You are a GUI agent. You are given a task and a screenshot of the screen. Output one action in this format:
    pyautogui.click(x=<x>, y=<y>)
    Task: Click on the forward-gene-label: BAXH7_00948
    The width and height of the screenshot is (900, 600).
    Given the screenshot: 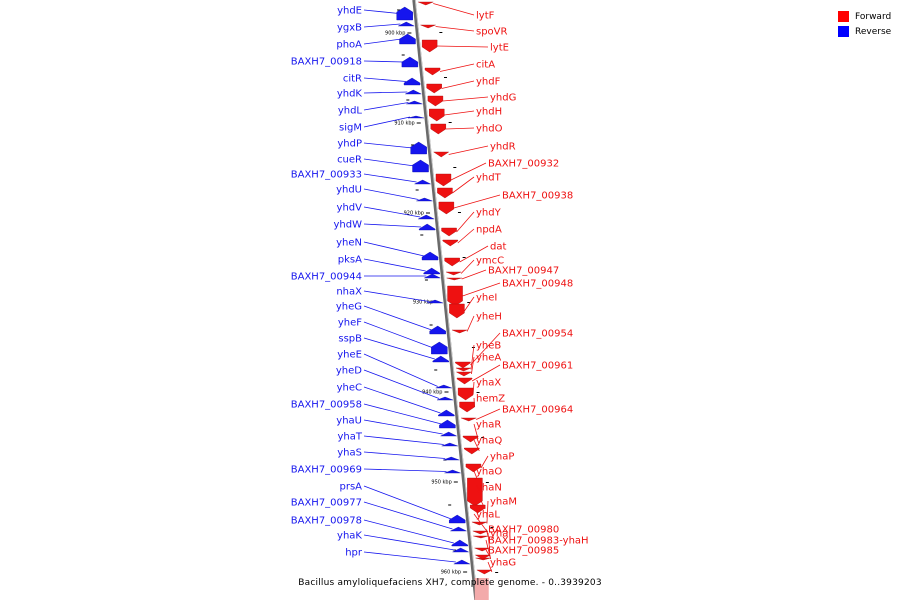 What is the action you would take?
    pyautogui.click(x=537, y=284)
    